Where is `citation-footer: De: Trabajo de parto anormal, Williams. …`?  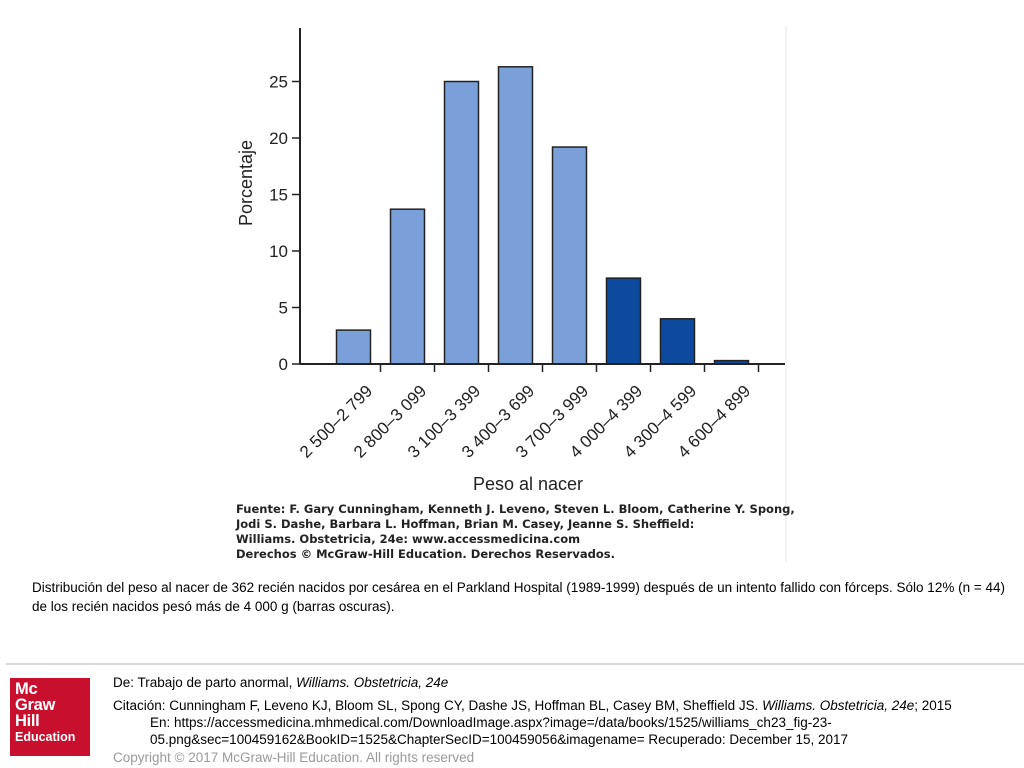
citation-footer: De: Trabajo de parto anormal, Williams. … is located at coordinates (563, 720).